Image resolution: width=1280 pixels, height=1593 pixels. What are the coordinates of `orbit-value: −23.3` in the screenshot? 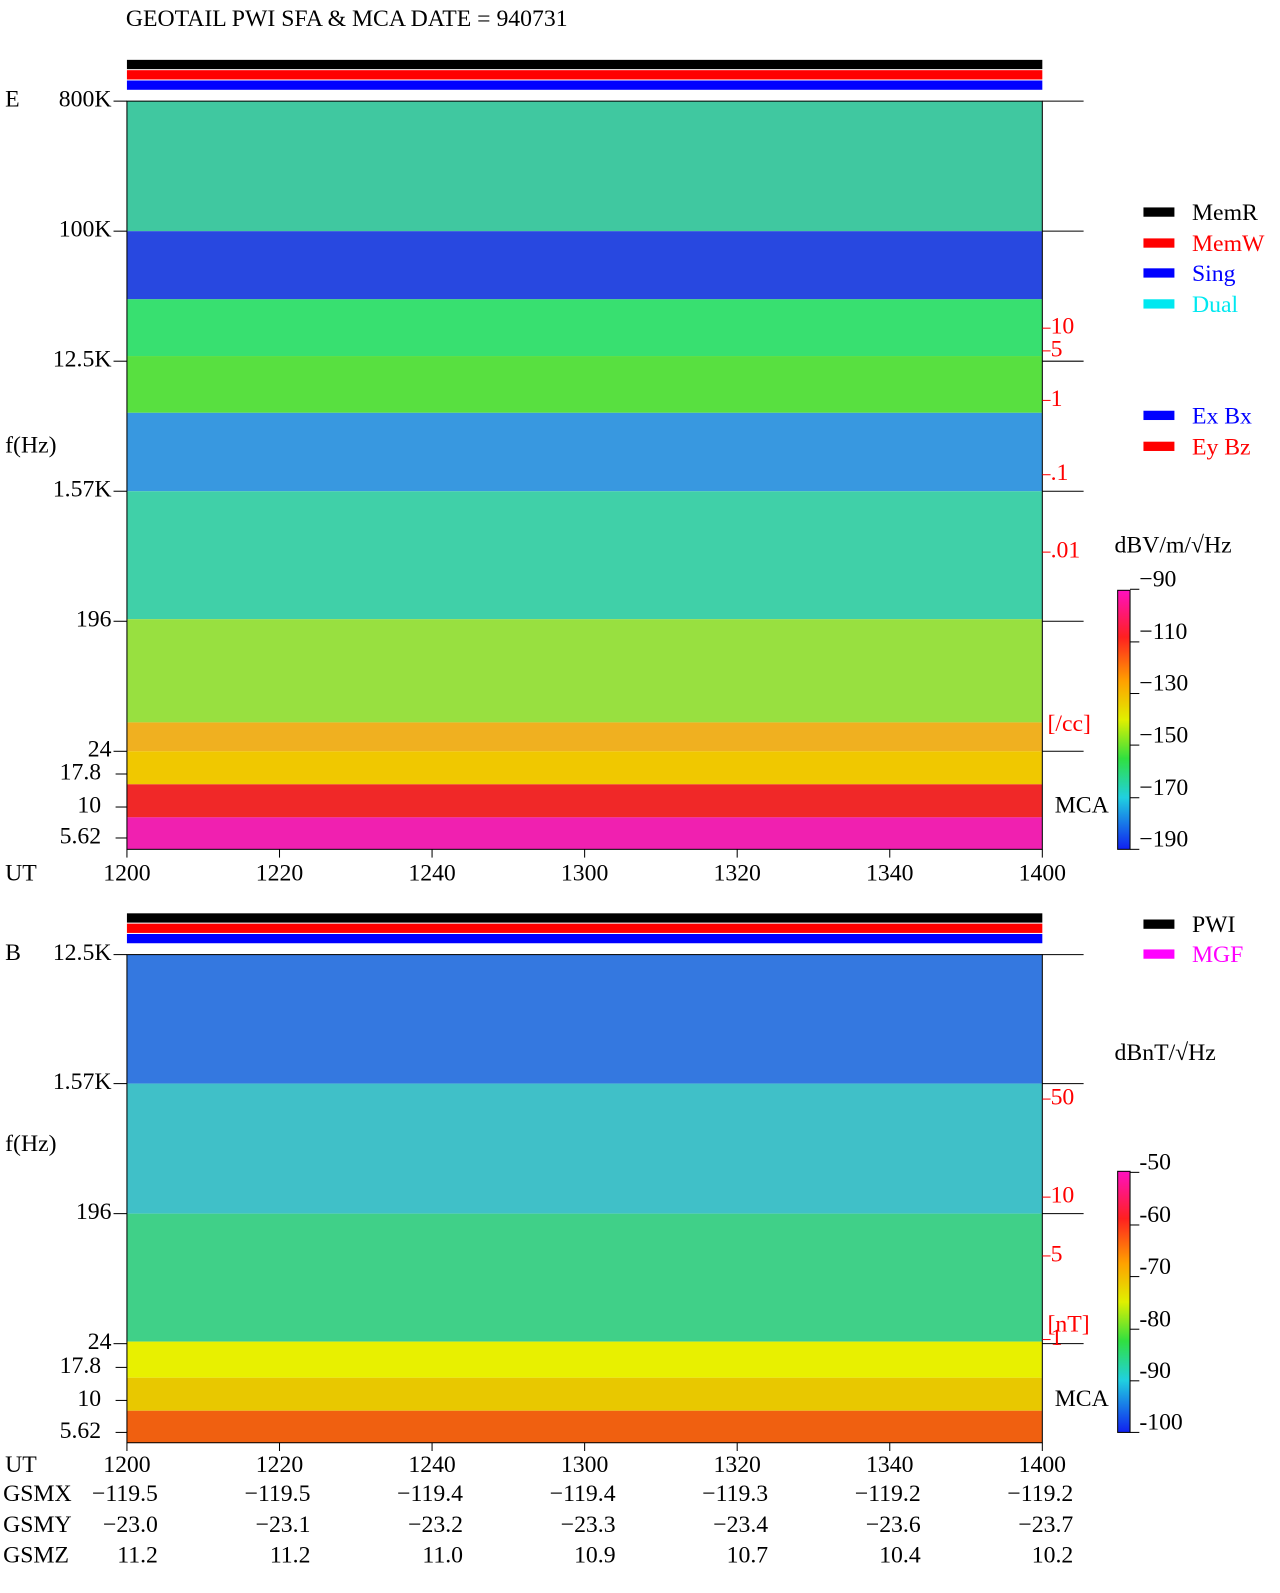 It's located at (588, 1525).